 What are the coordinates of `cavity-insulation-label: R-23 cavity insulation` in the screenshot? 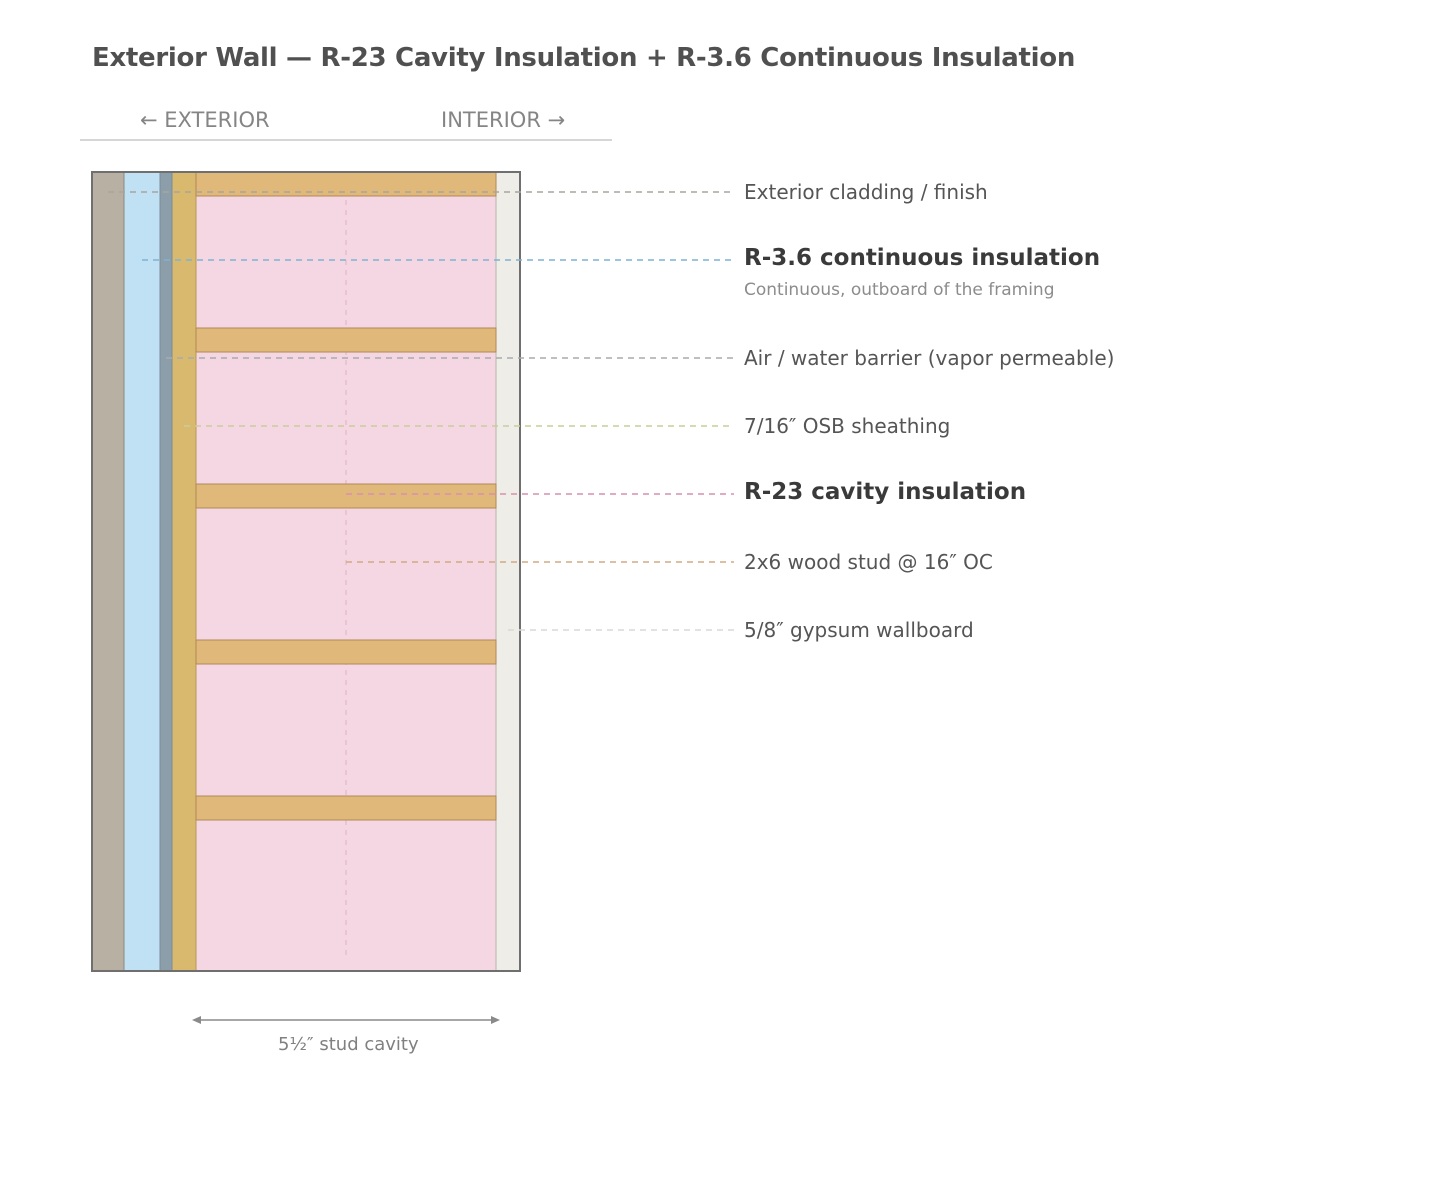 It's located at (885, 492).